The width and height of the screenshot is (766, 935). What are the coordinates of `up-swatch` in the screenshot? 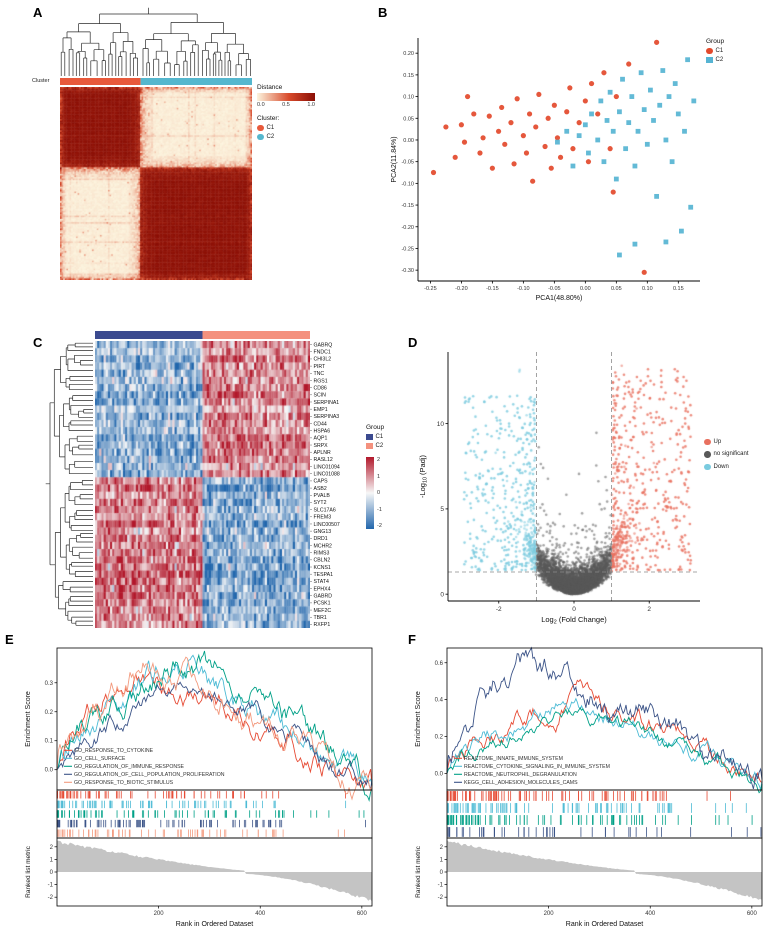 It's located at (707, 441).